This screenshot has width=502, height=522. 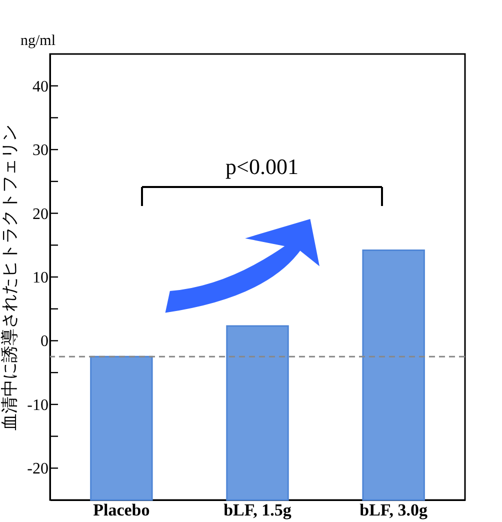 I want to click on y-tick-label: 20, so click(x=40, y=214).